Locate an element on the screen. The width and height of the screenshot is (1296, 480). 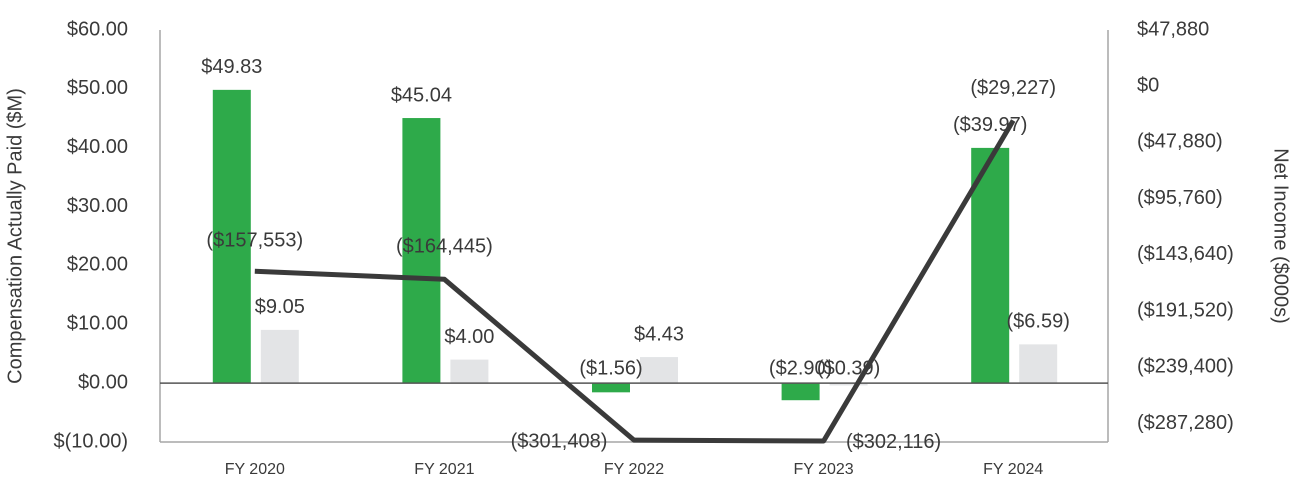
bar-value-label: $9.05 is located at coordinates (280, 307).